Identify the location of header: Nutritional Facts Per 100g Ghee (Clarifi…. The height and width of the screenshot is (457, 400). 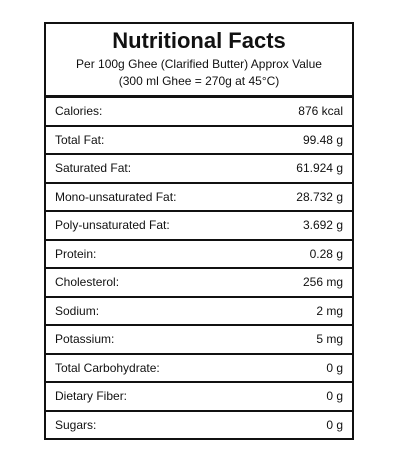
(199, 61).